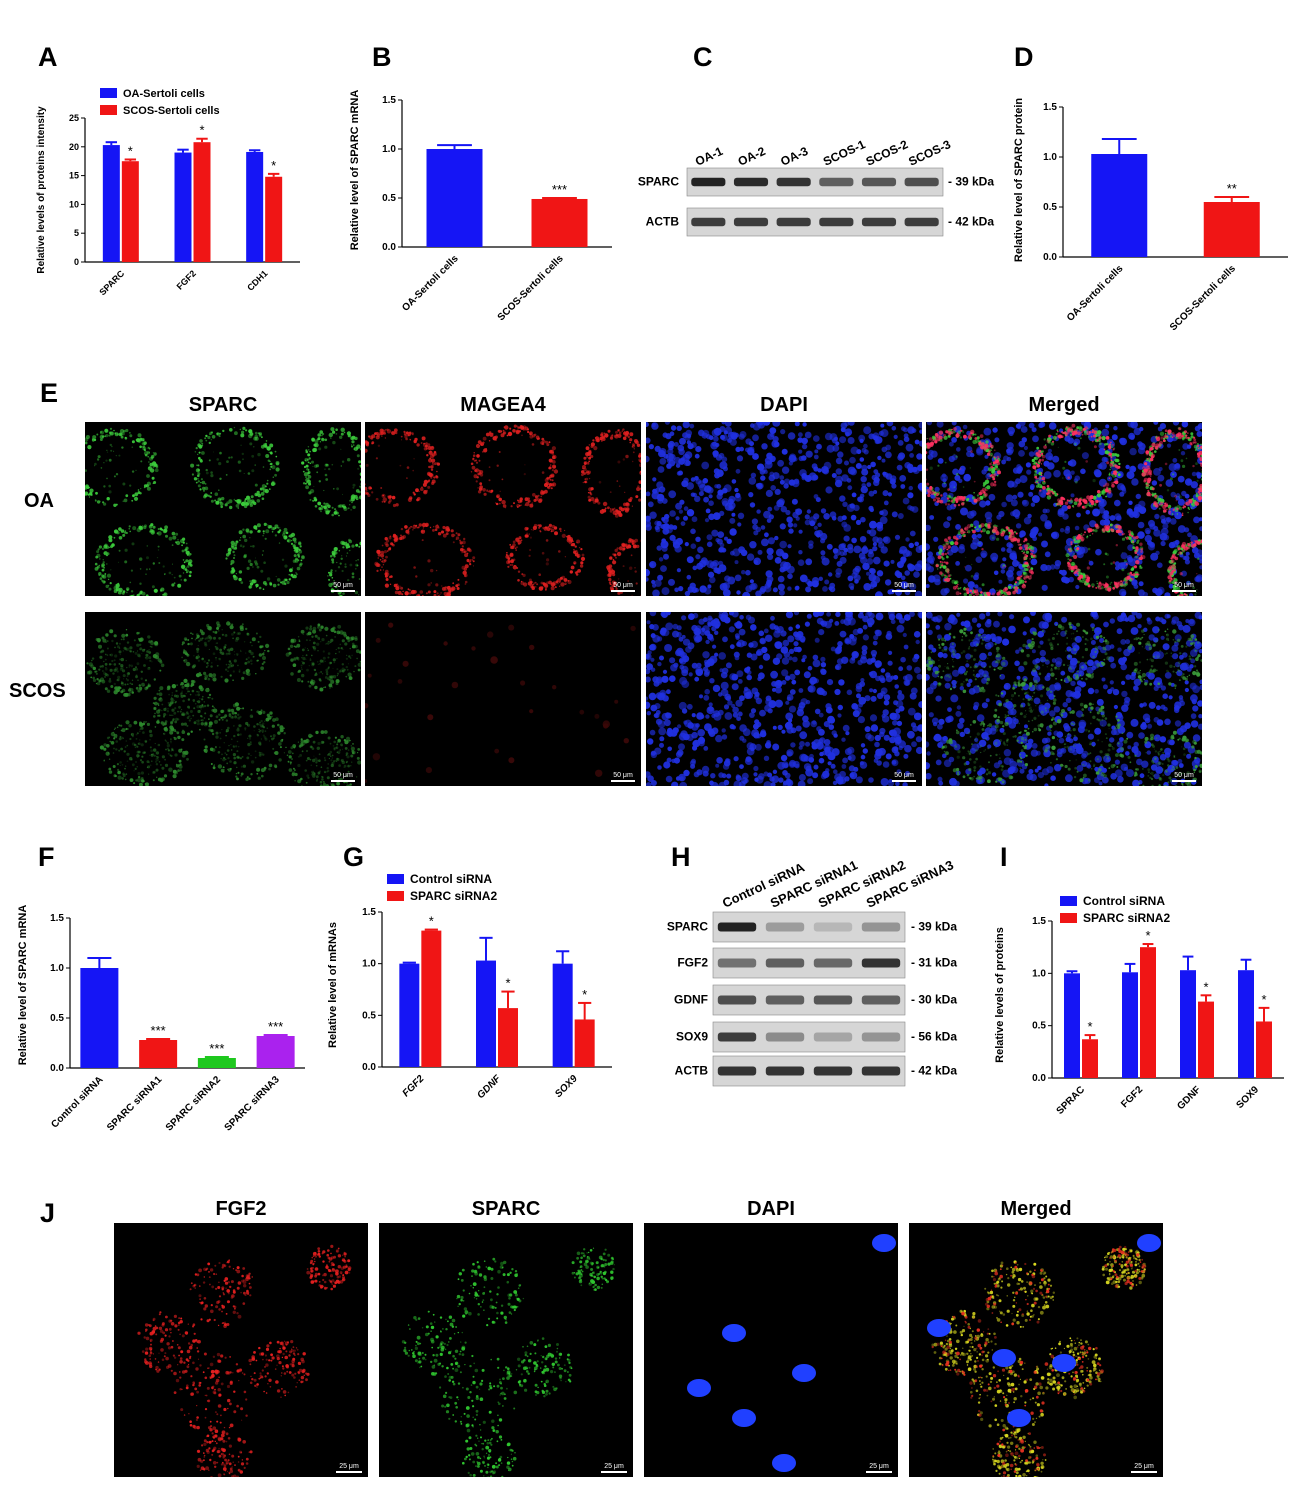  What do you see at coordinates (223, 405) in the screenshot?
I see `e-col-title-sparc: SPARC` at bounding box center [223, 405].